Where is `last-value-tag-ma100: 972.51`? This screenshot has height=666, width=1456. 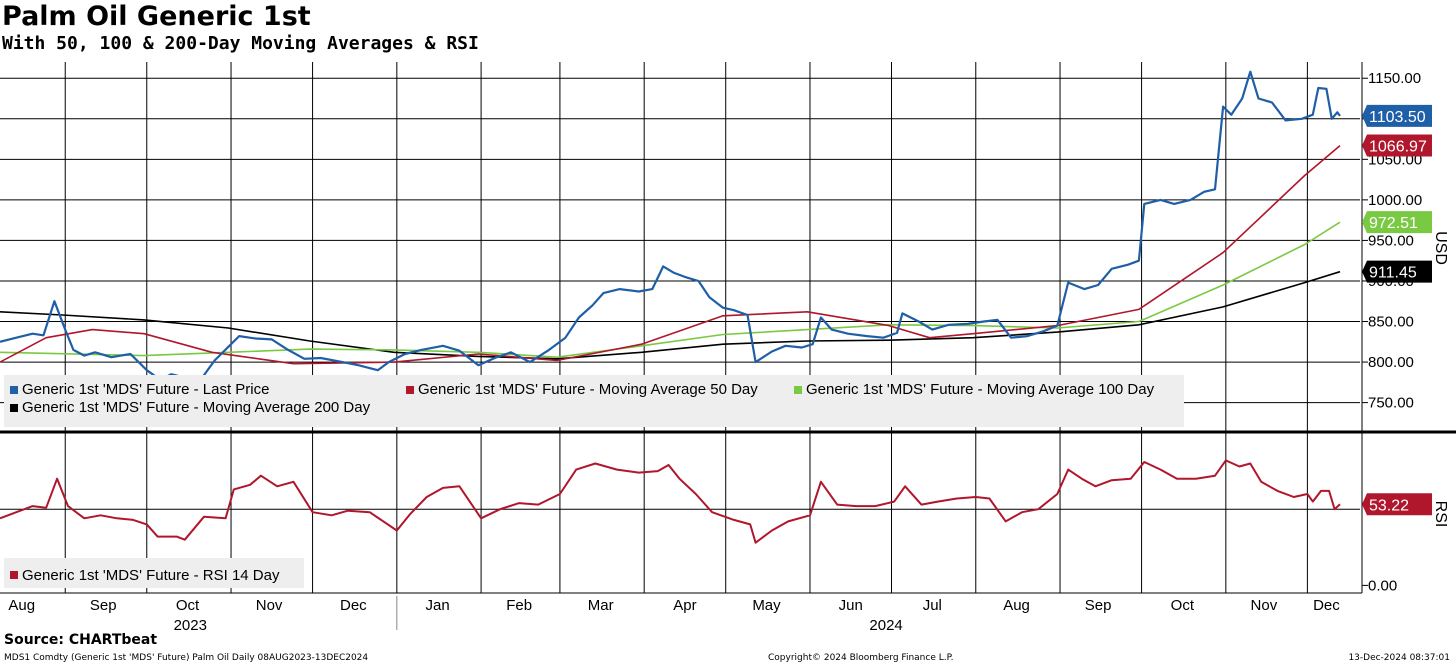
last-value-tag-ma100: 972.51 is located at coordinates (1397, 222).